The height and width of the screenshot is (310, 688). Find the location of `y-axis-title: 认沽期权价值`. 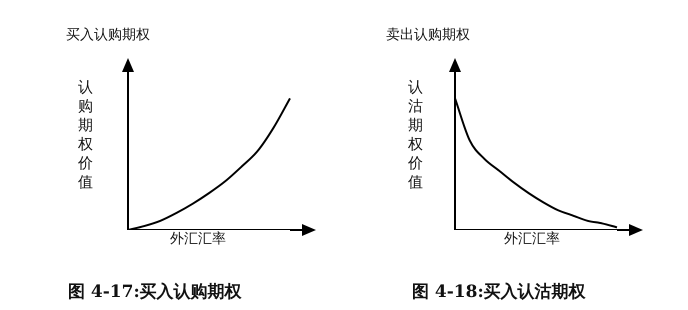

y-axis-title: 认沽期权价值 is located at coordinates (416, 135).